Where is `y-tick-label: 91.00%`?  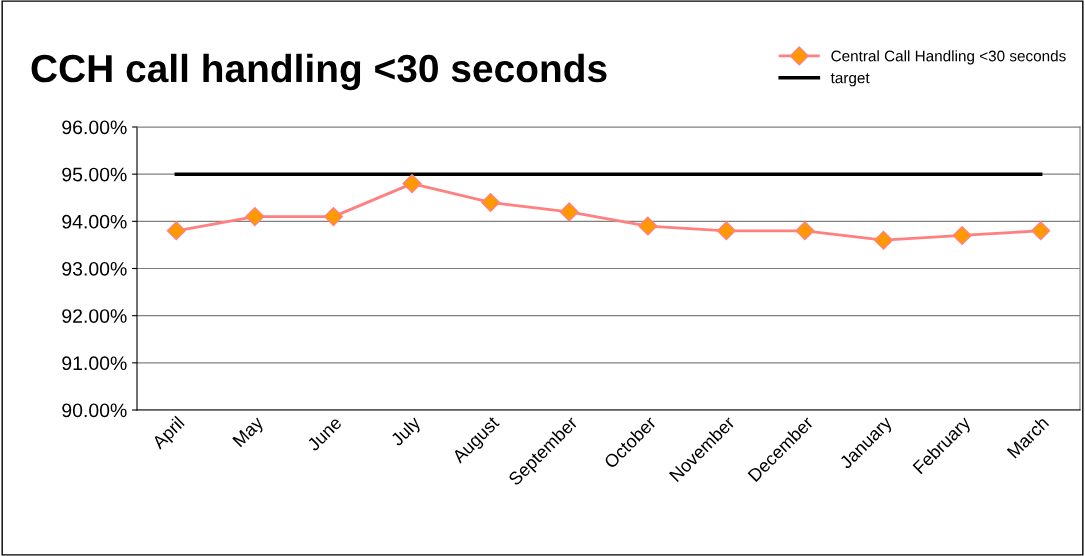 y-tick-label: 91.00% is located at coordinates (94, 363).